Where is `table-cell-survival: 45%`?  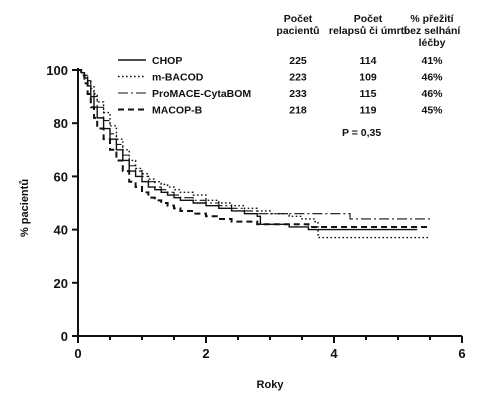 table-cell-survival: 45% is located at coordinates (432, 111).